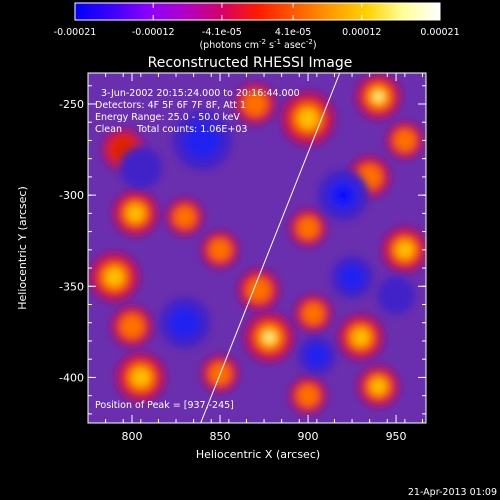 Image resolution: width=500 pixels, height=500 pixels. Describe the element at coordinates (396, 436) in the screenshot. I see `x-tick-label: 950` at that location.